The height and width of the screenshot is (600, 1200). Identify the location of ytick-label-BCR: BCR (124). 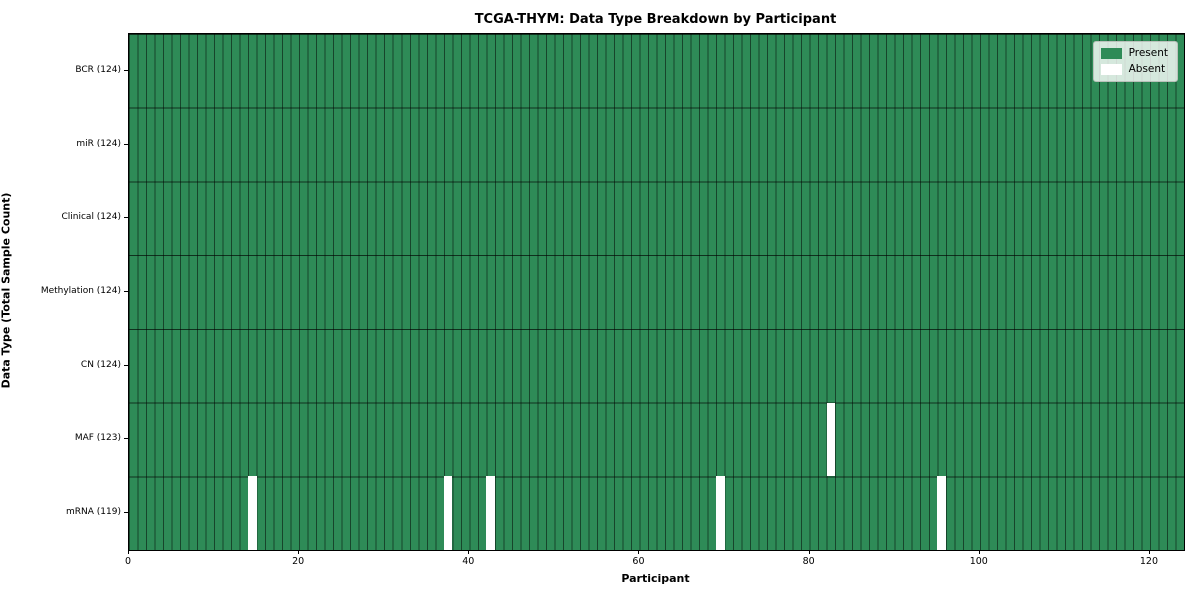
(98, 69).